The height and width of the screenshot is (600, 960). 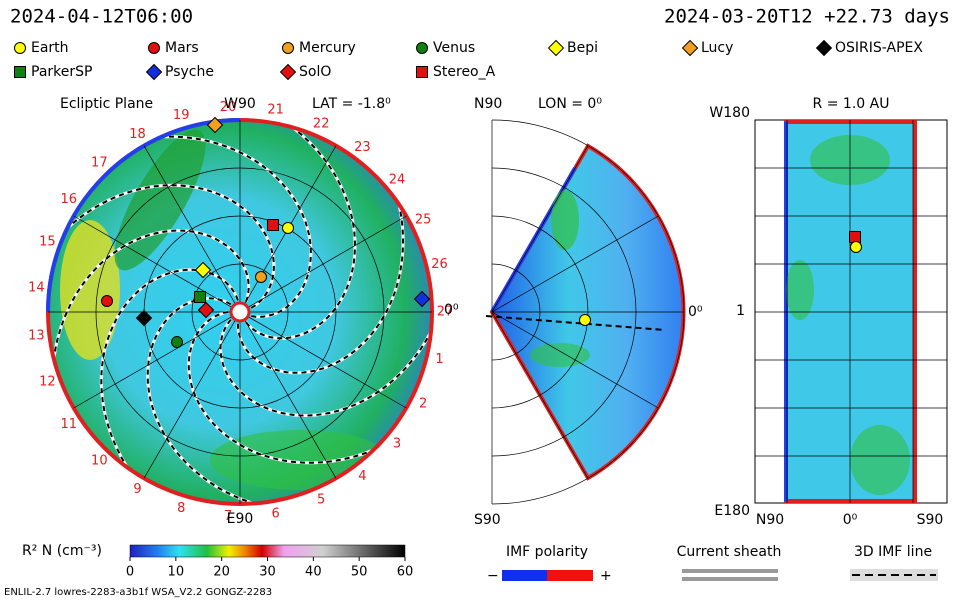 What do you see at coordinates (362, 147) in the screenshot?
I see `day-label: 23` at bounding box center [362, 147].